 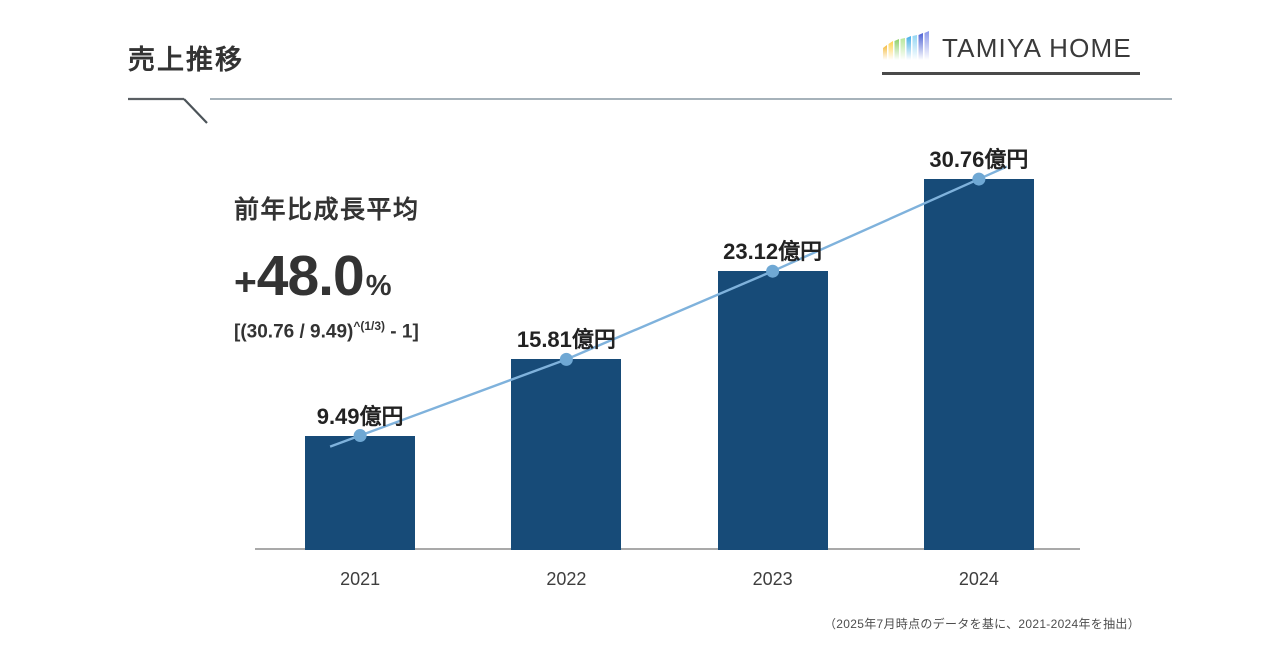 I want to click on growth-stat-formula: [(30.76 / 9.49)^(1/3) - 1], so click(x=364, y=331).